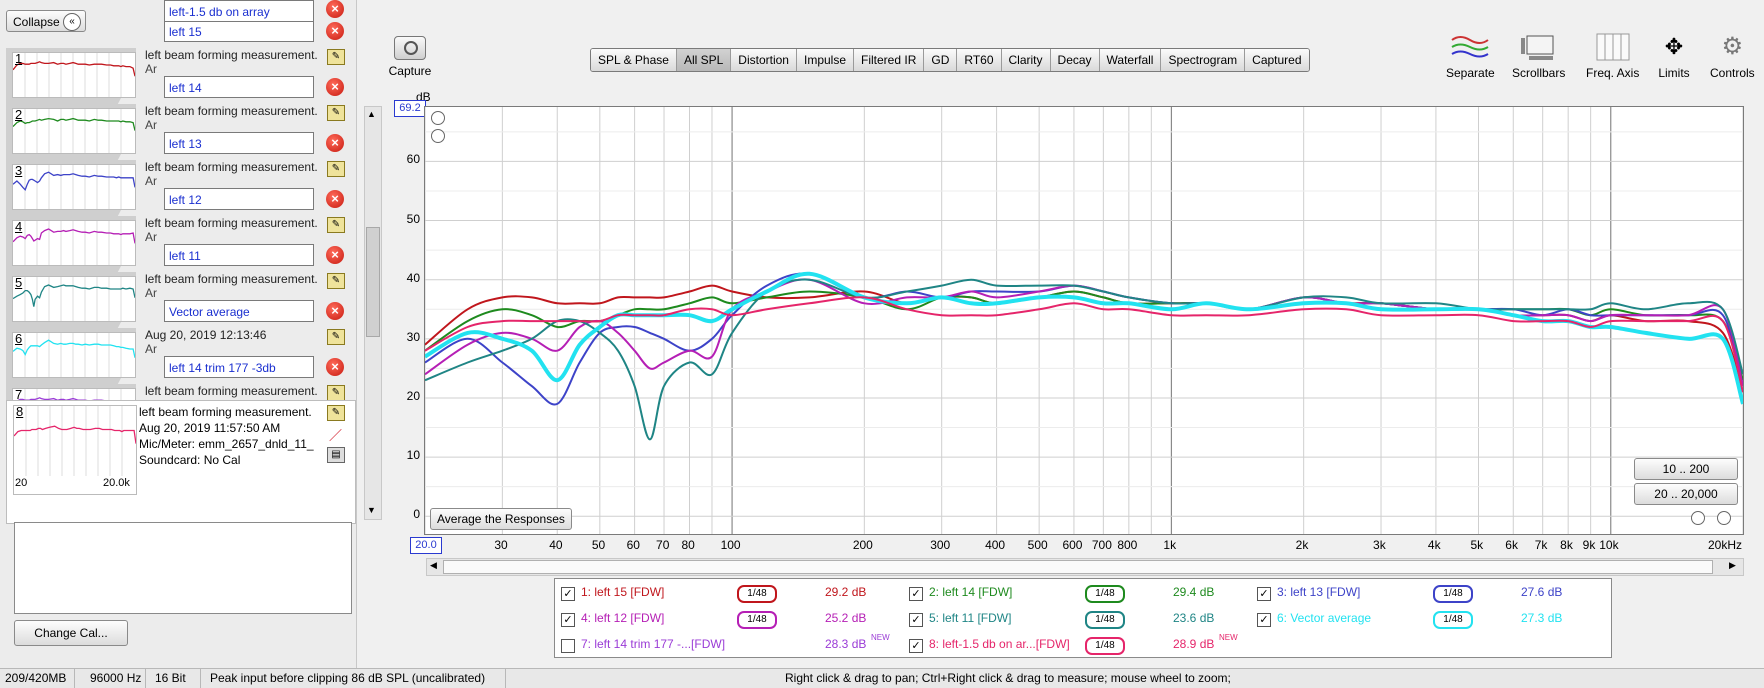 This screenshot has height=688, width=1764. I want to click on tab-filtered-ir: Filtered IR, so click(889, 60).